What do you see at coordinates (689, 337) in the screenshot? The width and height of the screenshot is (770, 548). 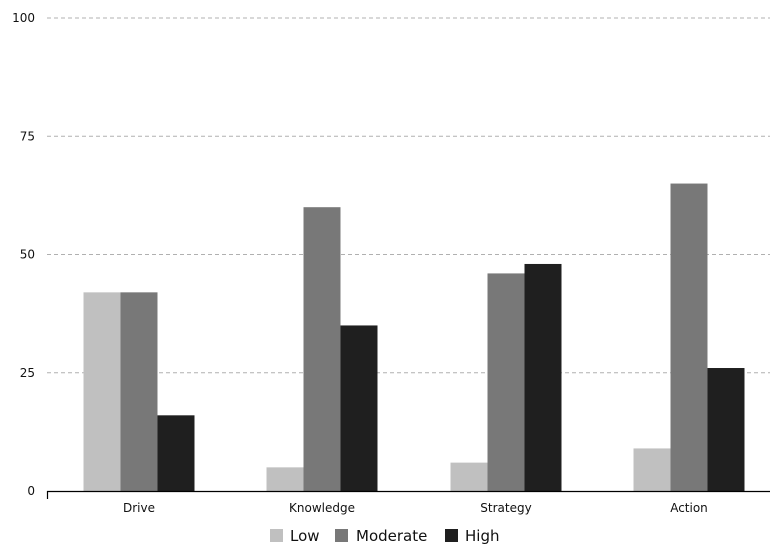 I see `bar-moderate-action` at bounding box center [689, 337].